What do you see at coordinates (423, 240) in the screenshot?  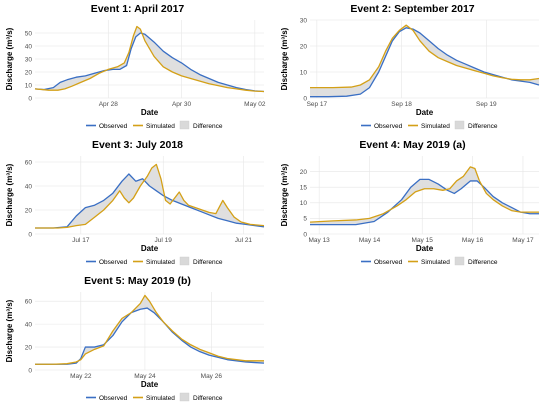 I see `x-tick-label: May 15` at bounding box center [423, 240].